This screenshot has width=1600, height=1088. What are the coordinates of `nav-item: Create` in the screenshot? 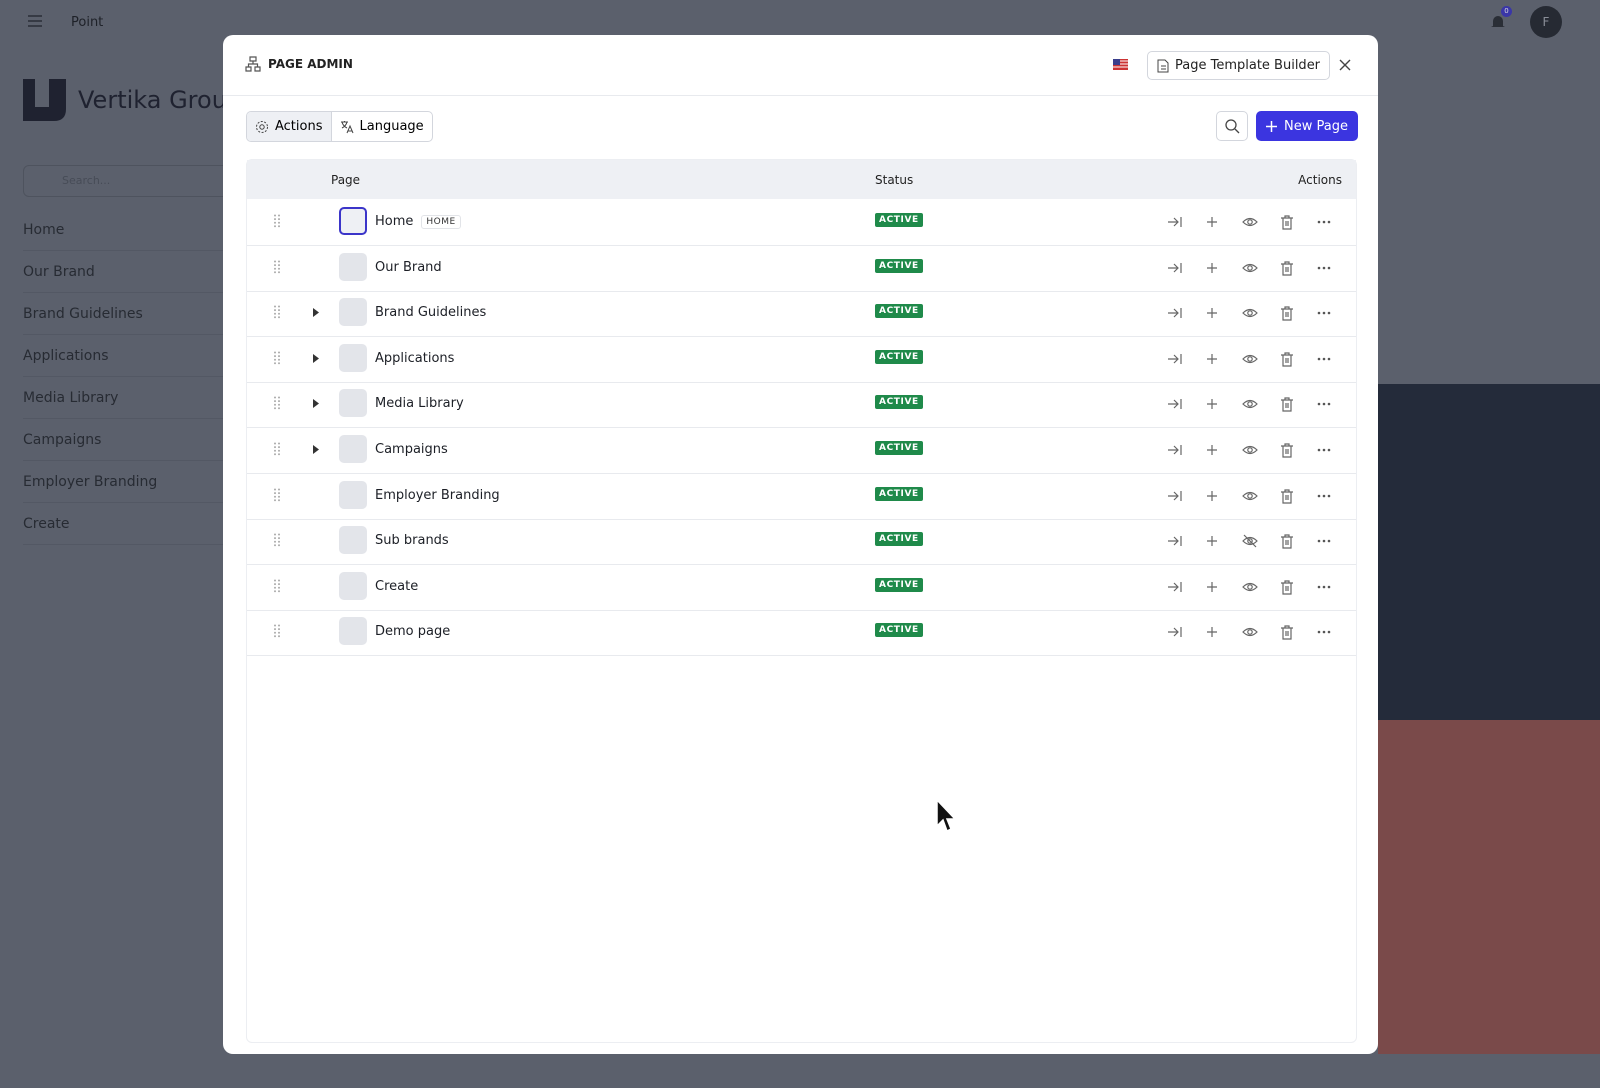 It's located at (46, 524).